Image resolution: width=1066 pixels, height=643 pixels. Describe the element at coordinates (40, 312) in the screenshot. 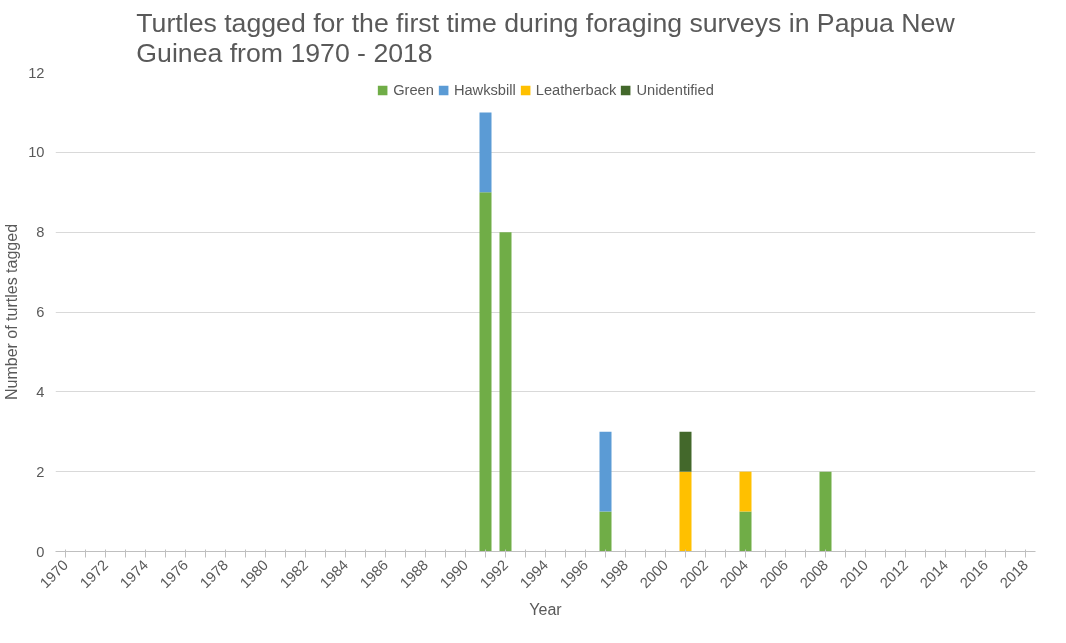

I see `y-tick-label: 6` at that location.